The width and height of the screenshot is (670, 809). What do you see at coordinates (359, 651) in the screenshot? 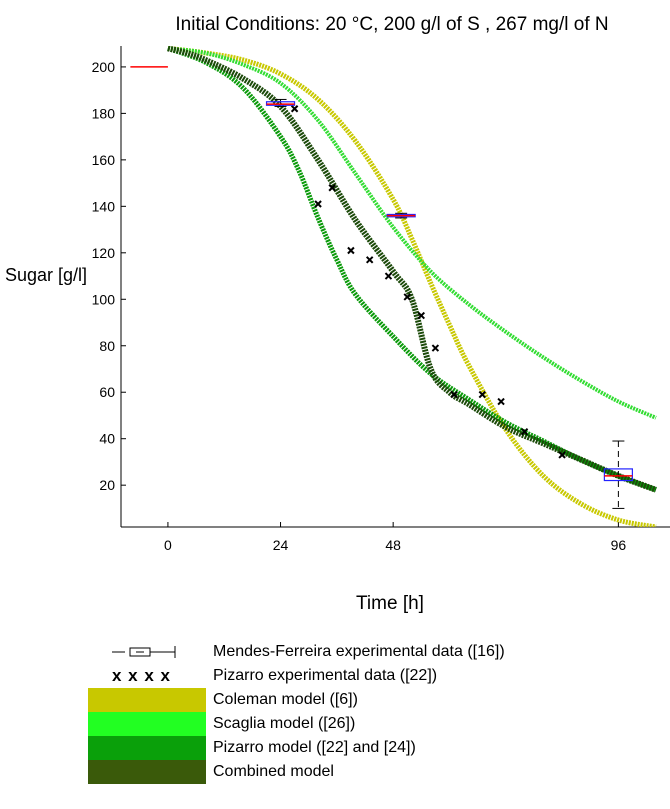
I see `legend-label: Mendes-Ferreira experimental data ([16])` at bounding box center [359, 651].